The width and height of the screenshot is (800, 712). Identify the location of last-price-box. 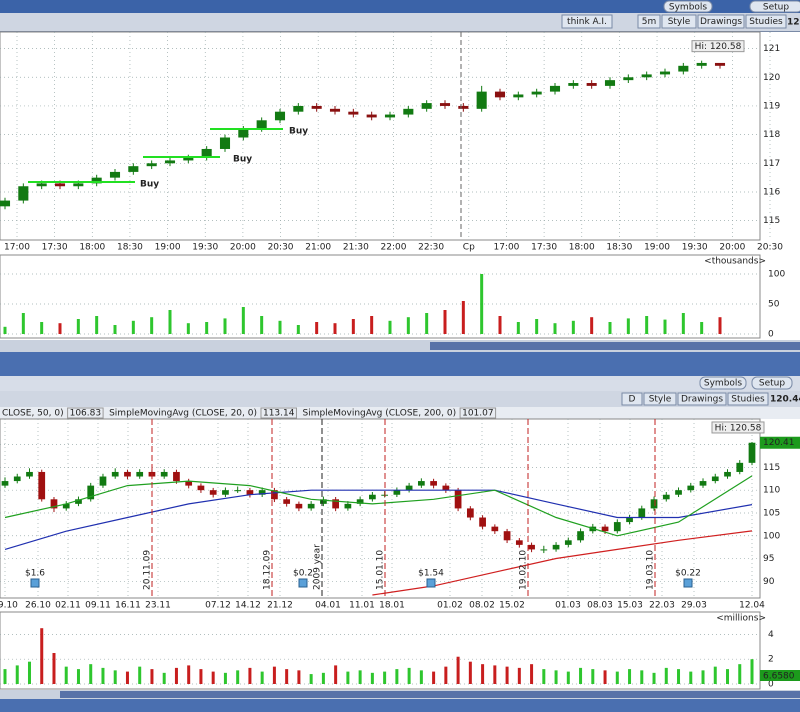
(780, 442).